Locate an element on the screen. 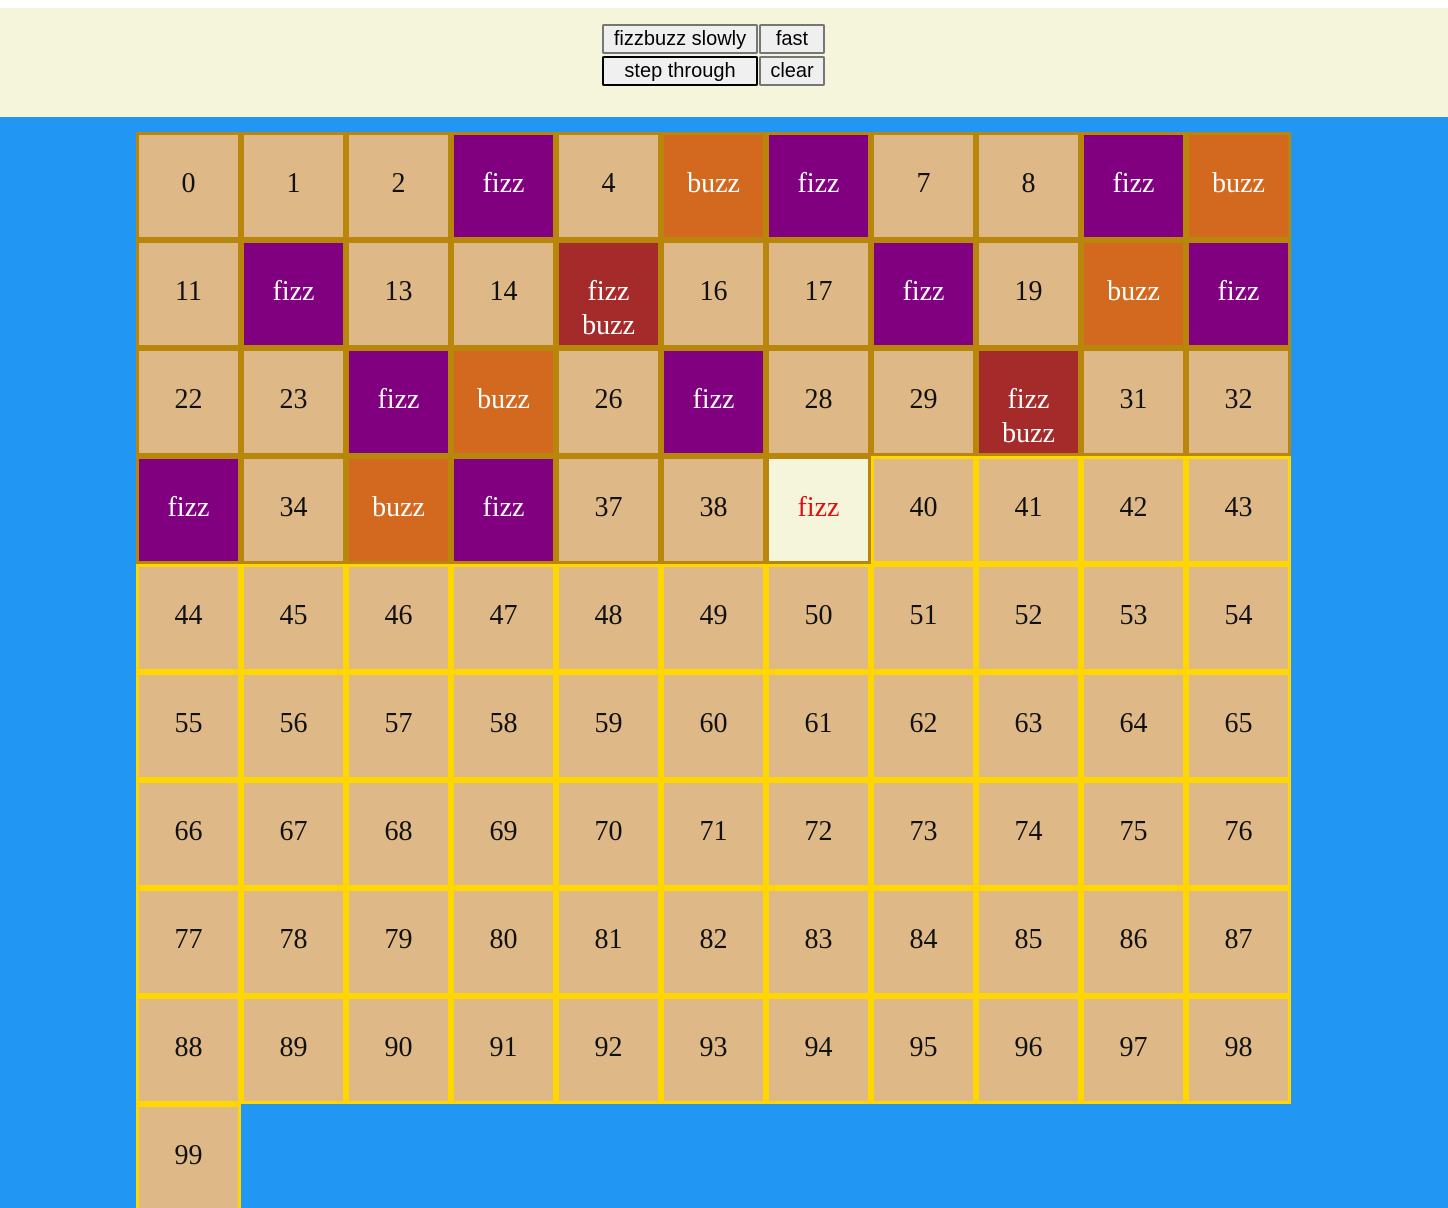  pending-cell: 91 is located at coordinates (503, 1050).